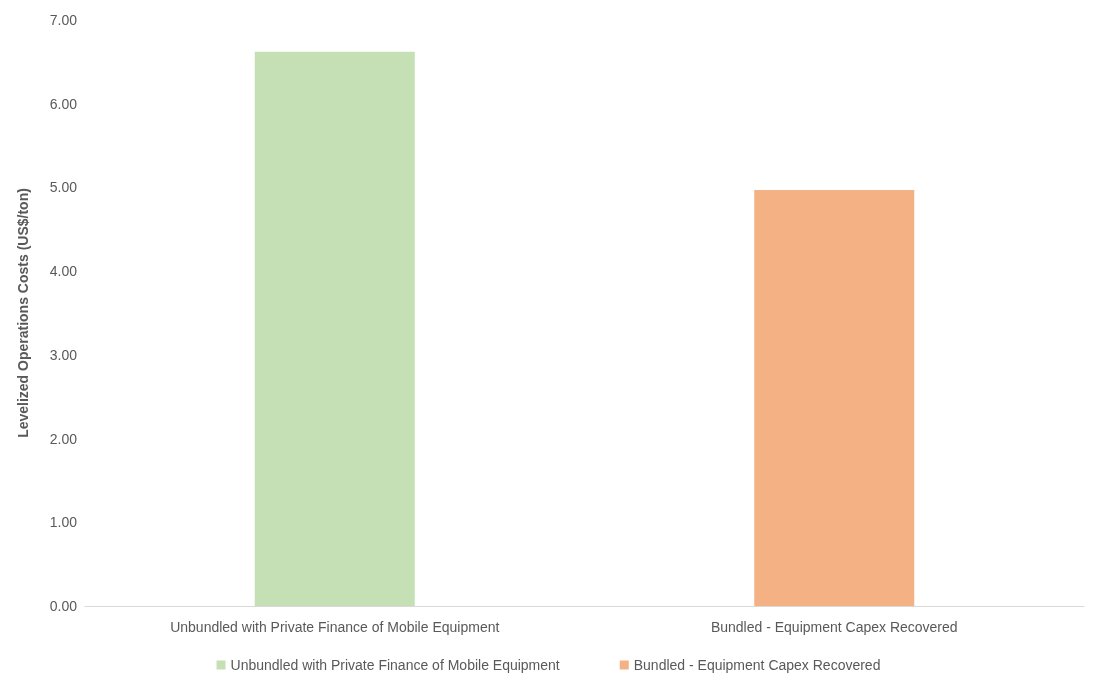 Image resolution: width=1097 pixels, height=689 pixels. I want to click on y-tick-label: 5.00, so click(63, 187).